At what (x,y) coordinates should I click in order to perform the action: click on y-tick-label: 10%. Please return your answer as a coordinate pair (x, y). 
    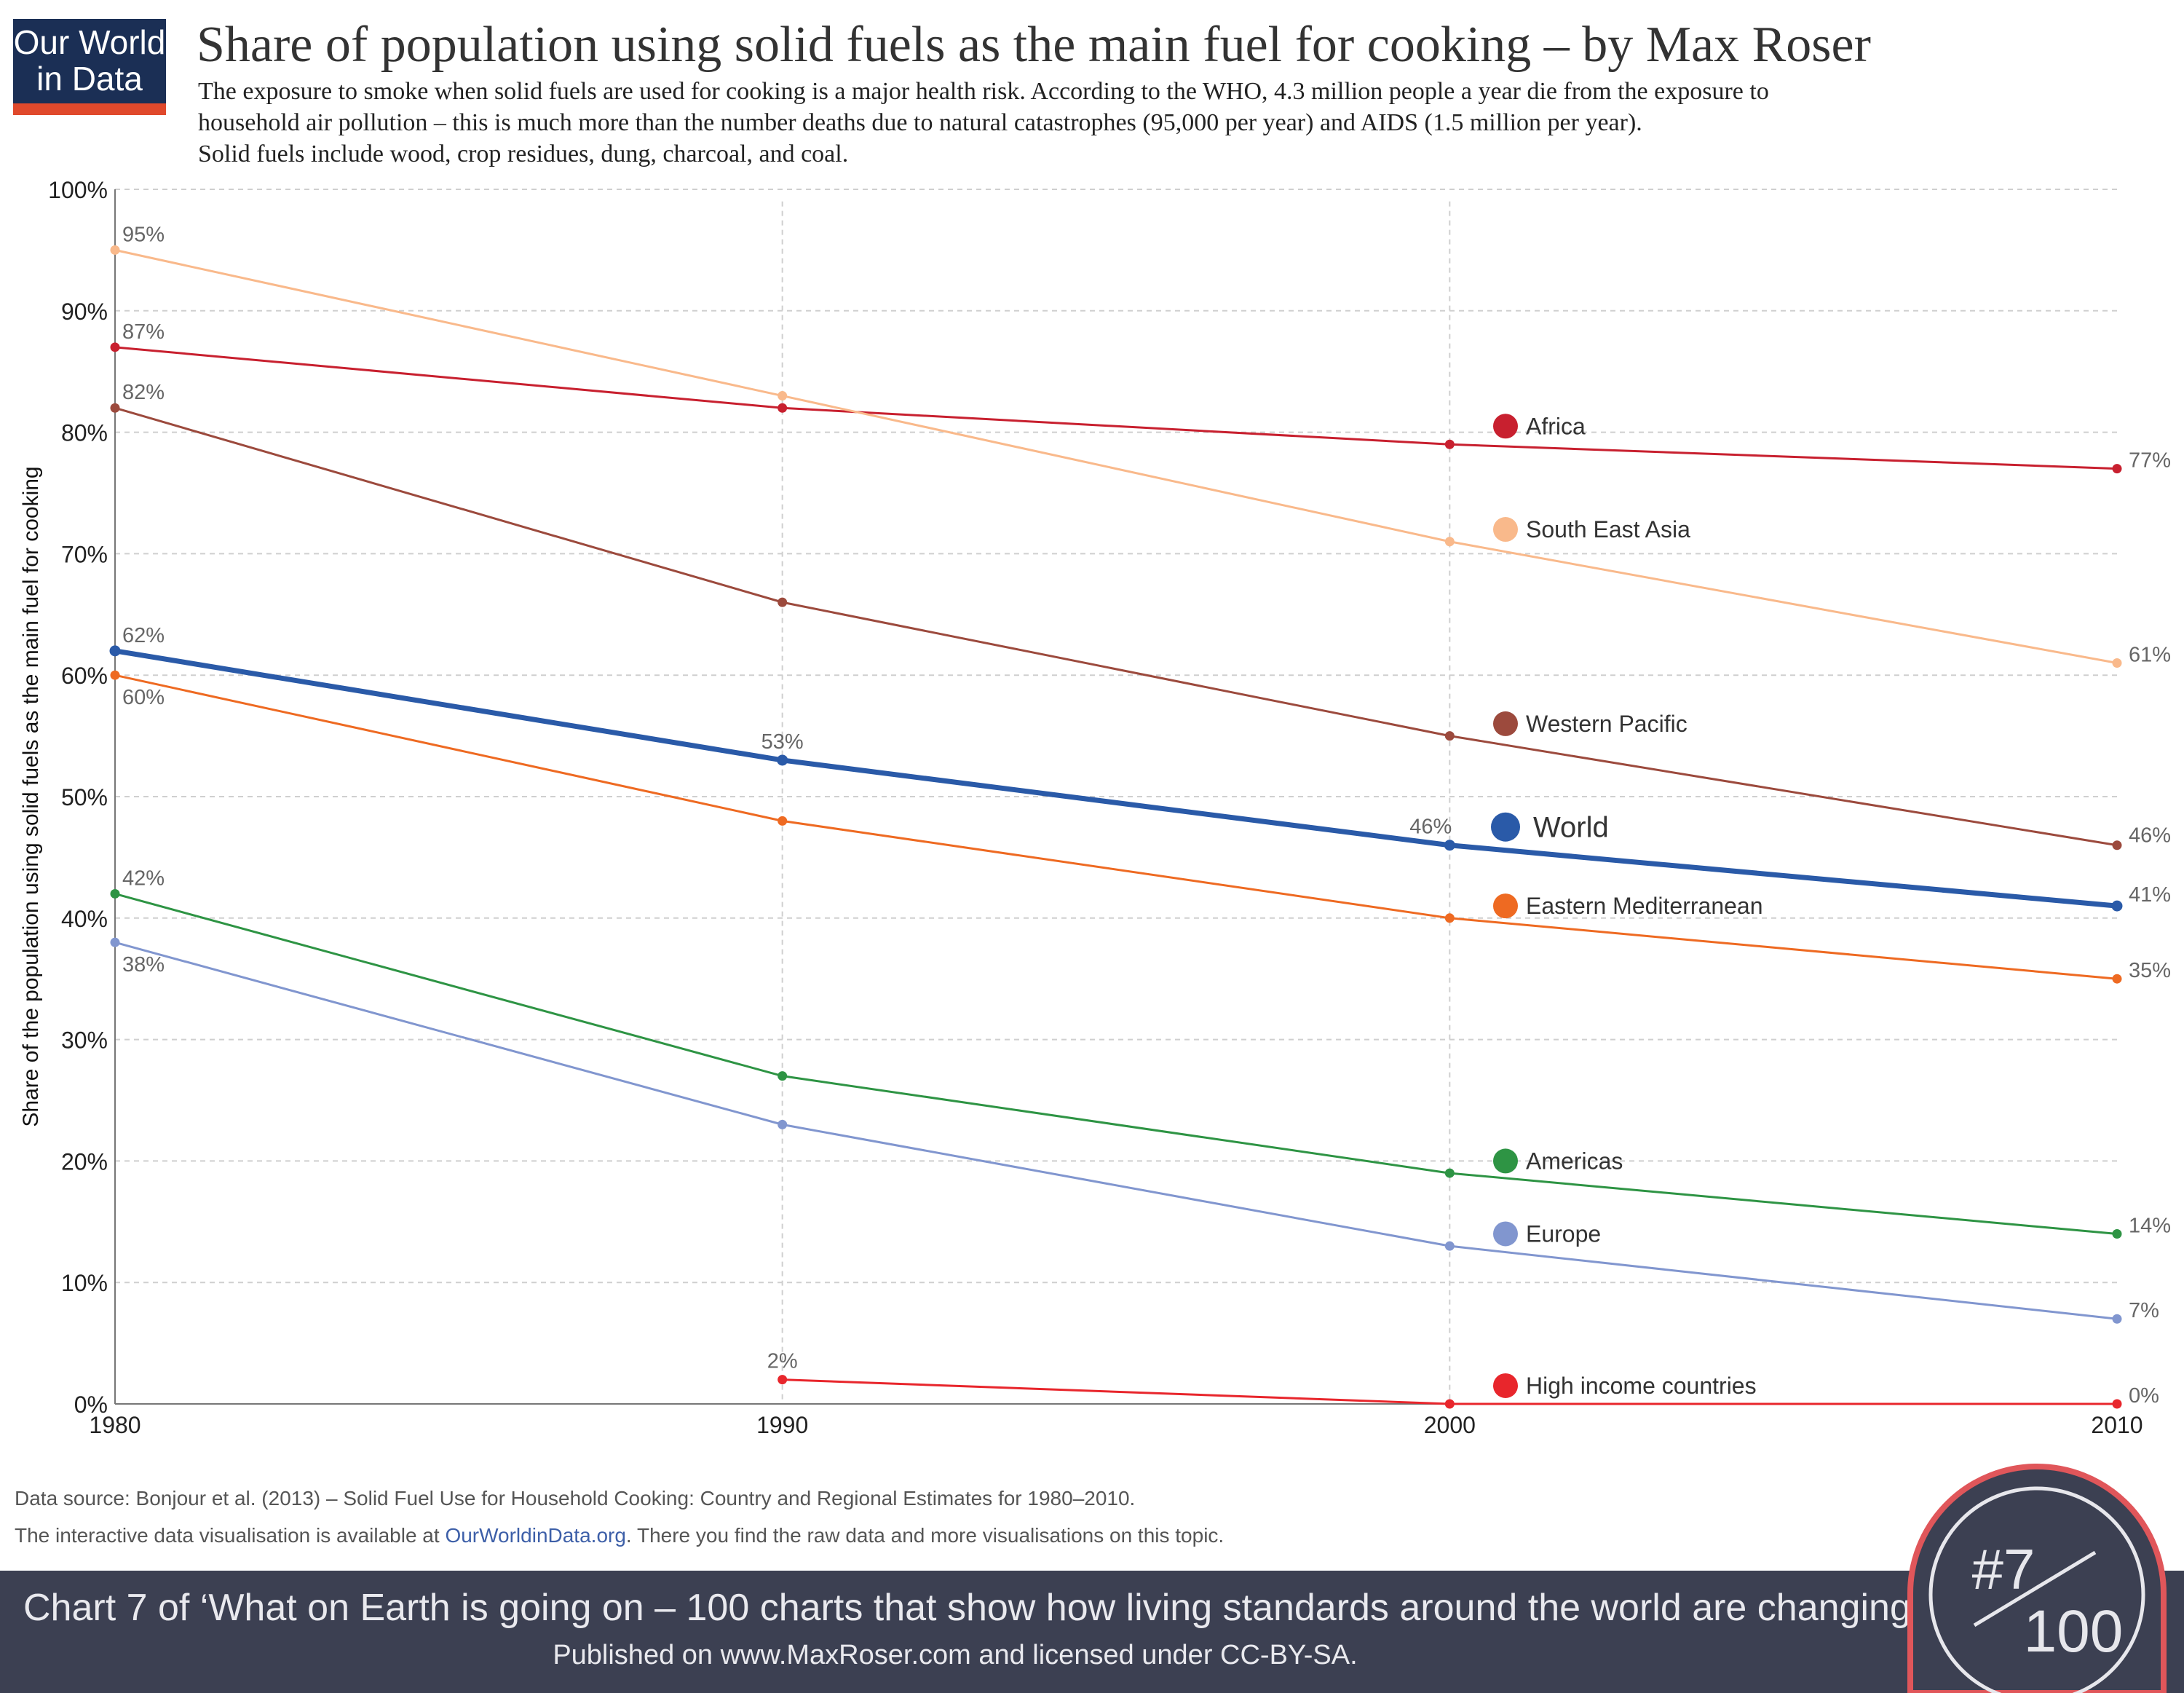
    Looking at the image, I should click on (84, 1283).